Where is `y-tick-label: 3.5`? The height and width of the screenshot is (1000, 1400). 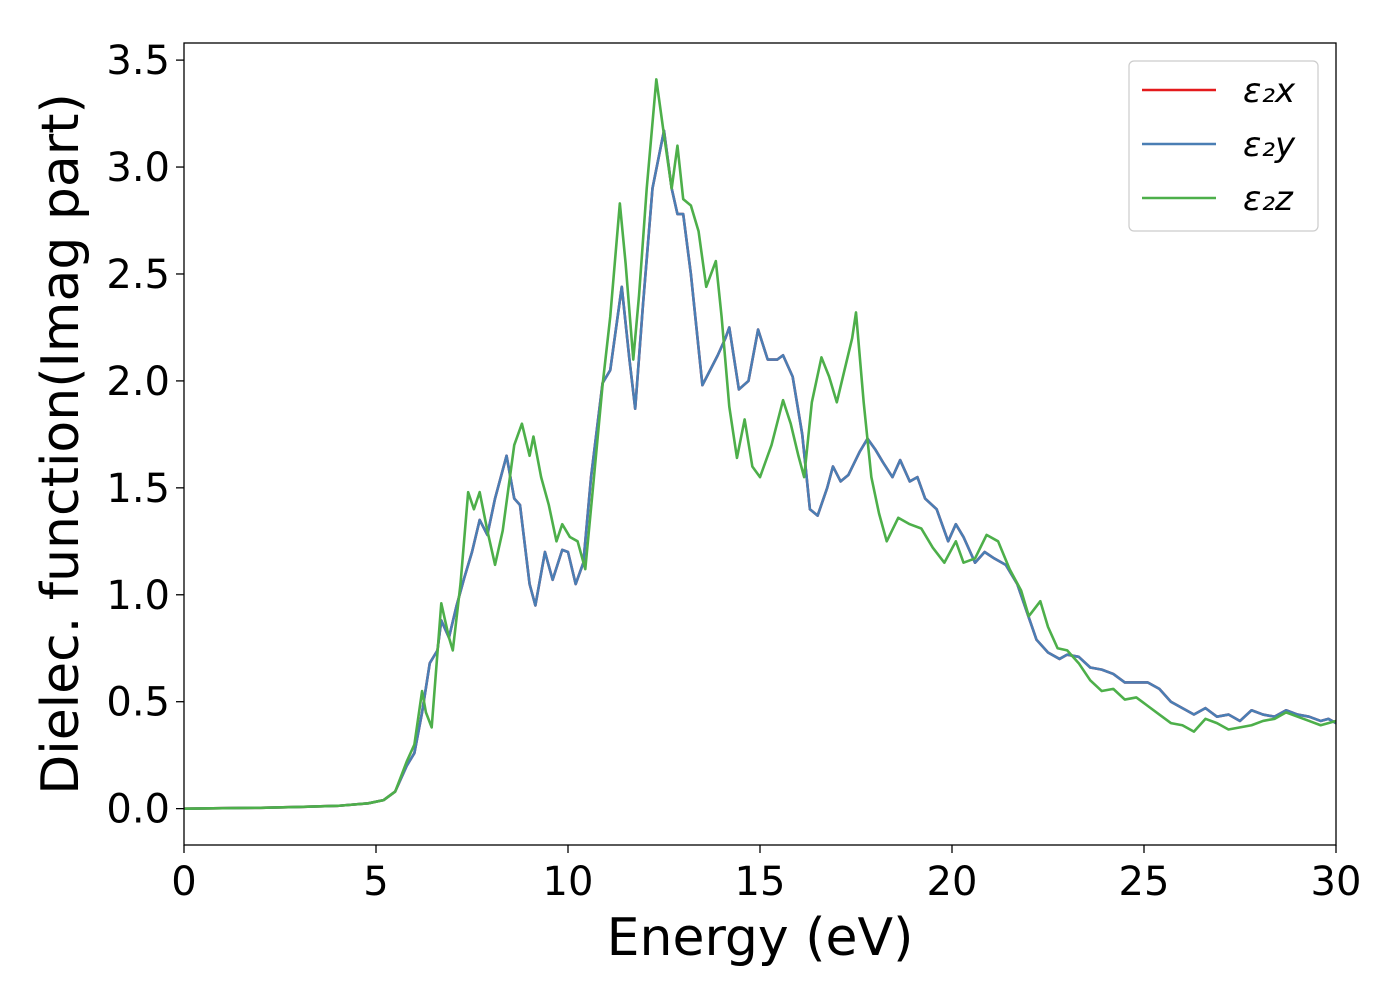 y-tick-label: 3.5 is located at coordinates (138, 61).